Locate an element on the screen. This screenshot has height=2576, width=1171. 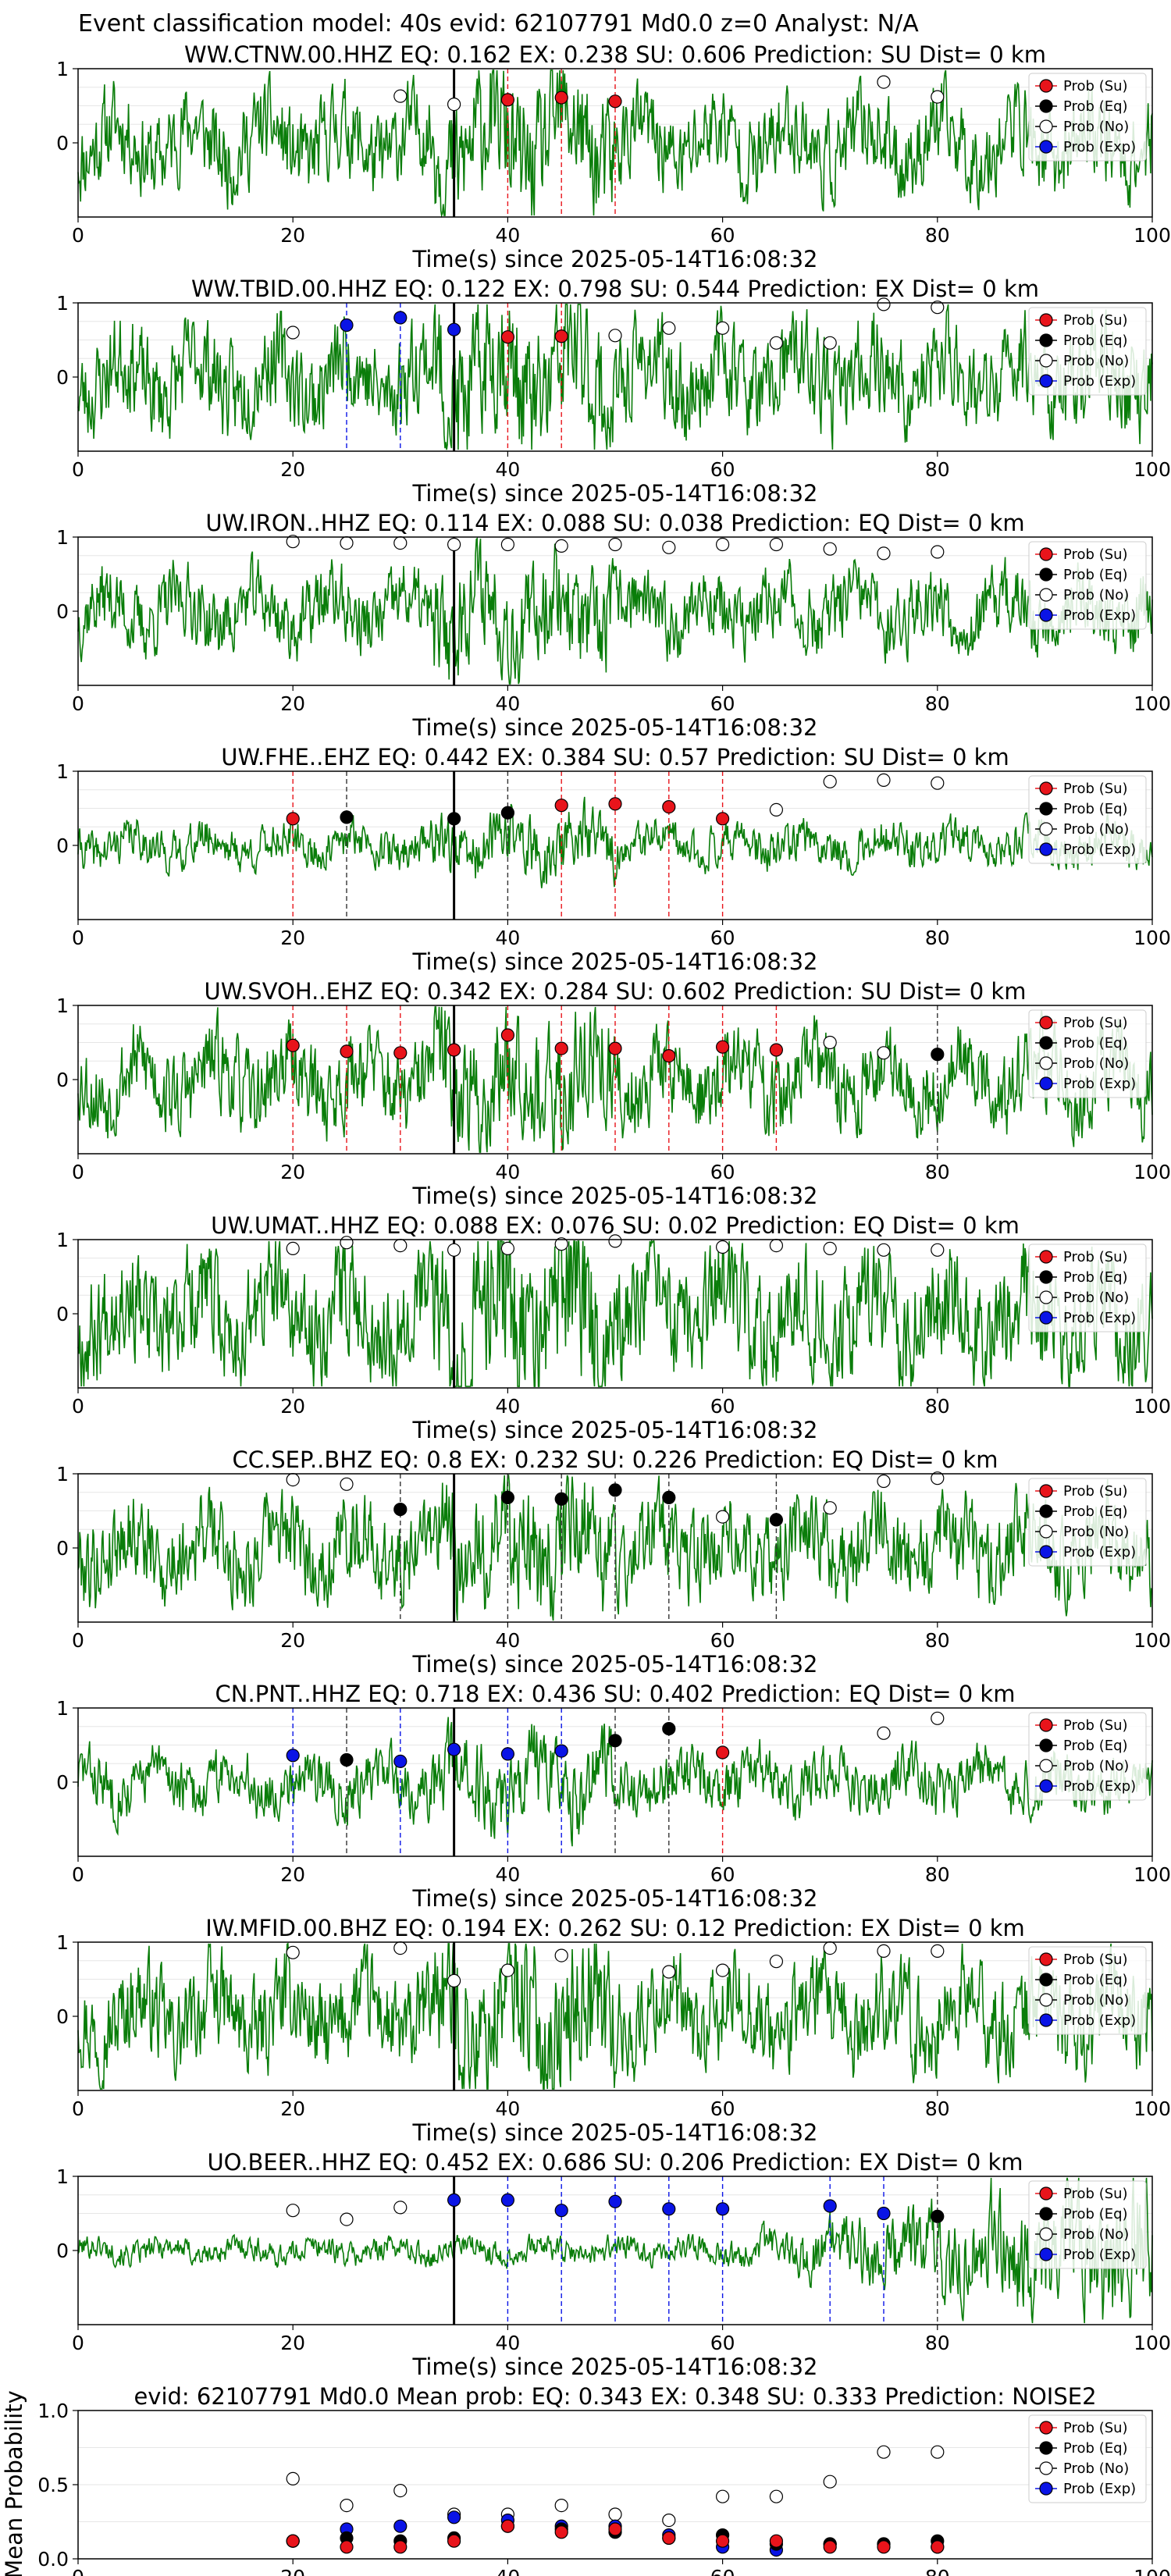
mean-probability-ylabel: Mean Probability is located at coordinates (14, 2483).